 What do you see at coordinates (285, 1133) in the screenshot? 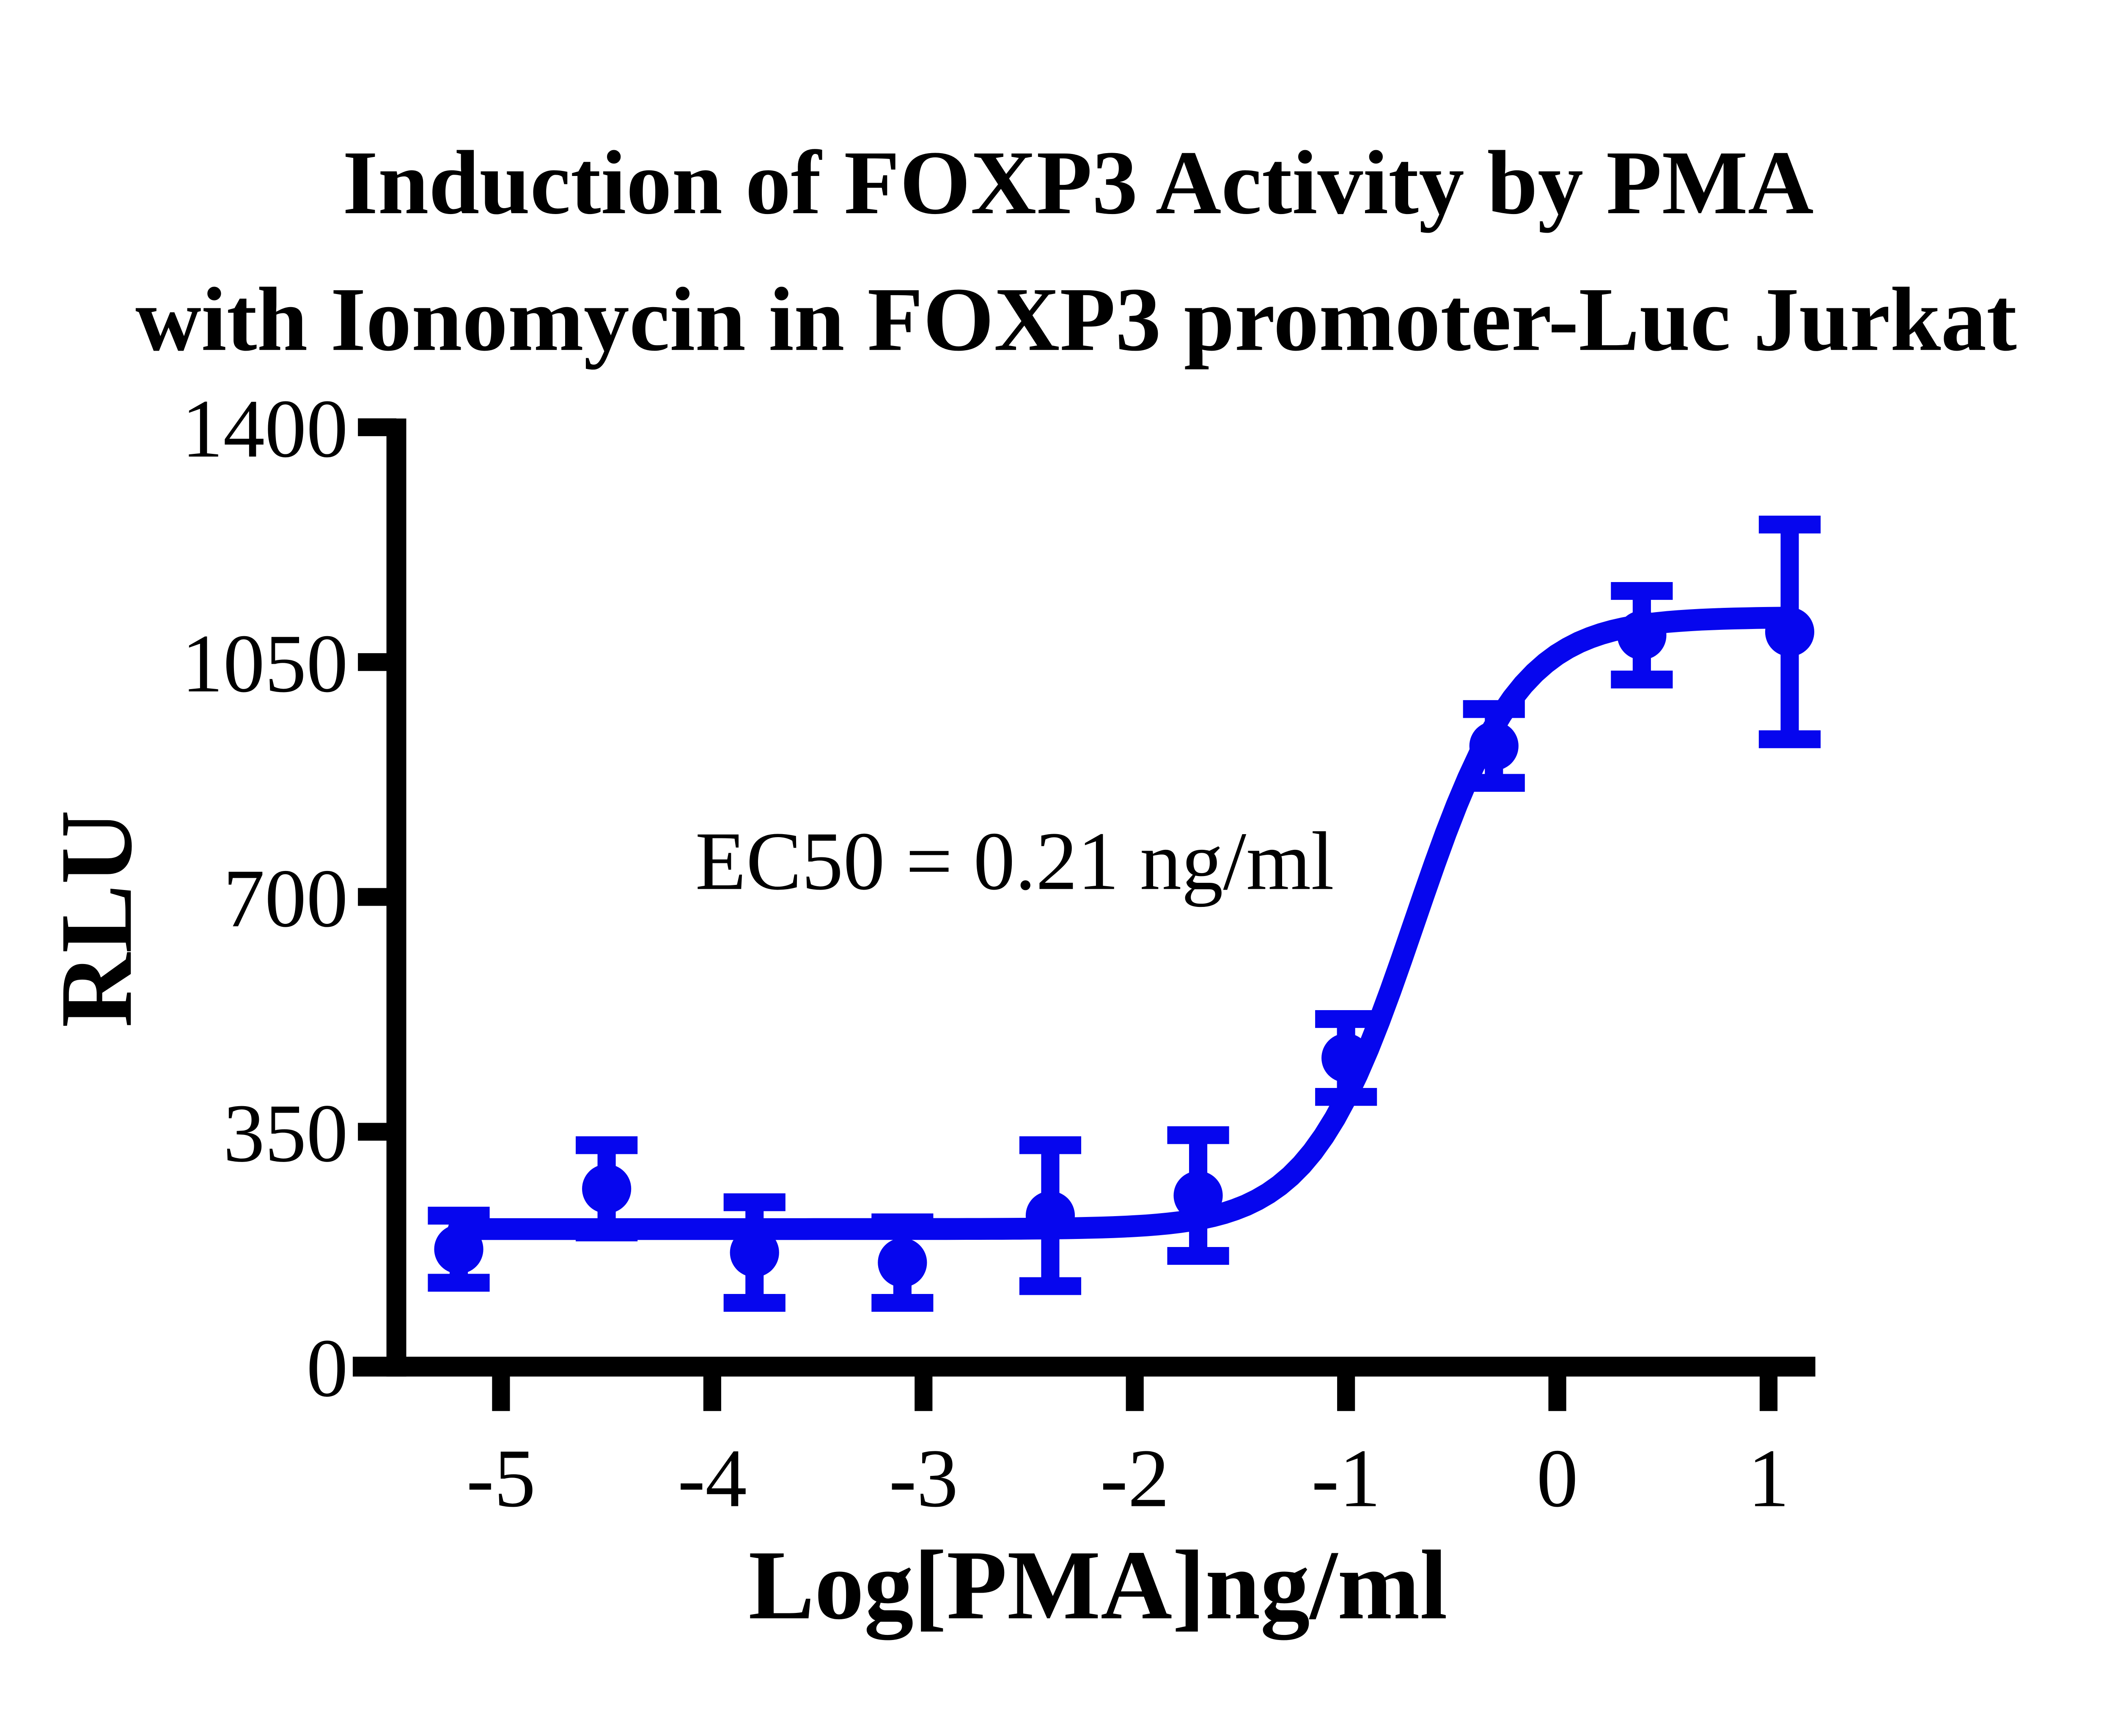
I see `y-tick-label: 350` at bounding box center [285, 1133].